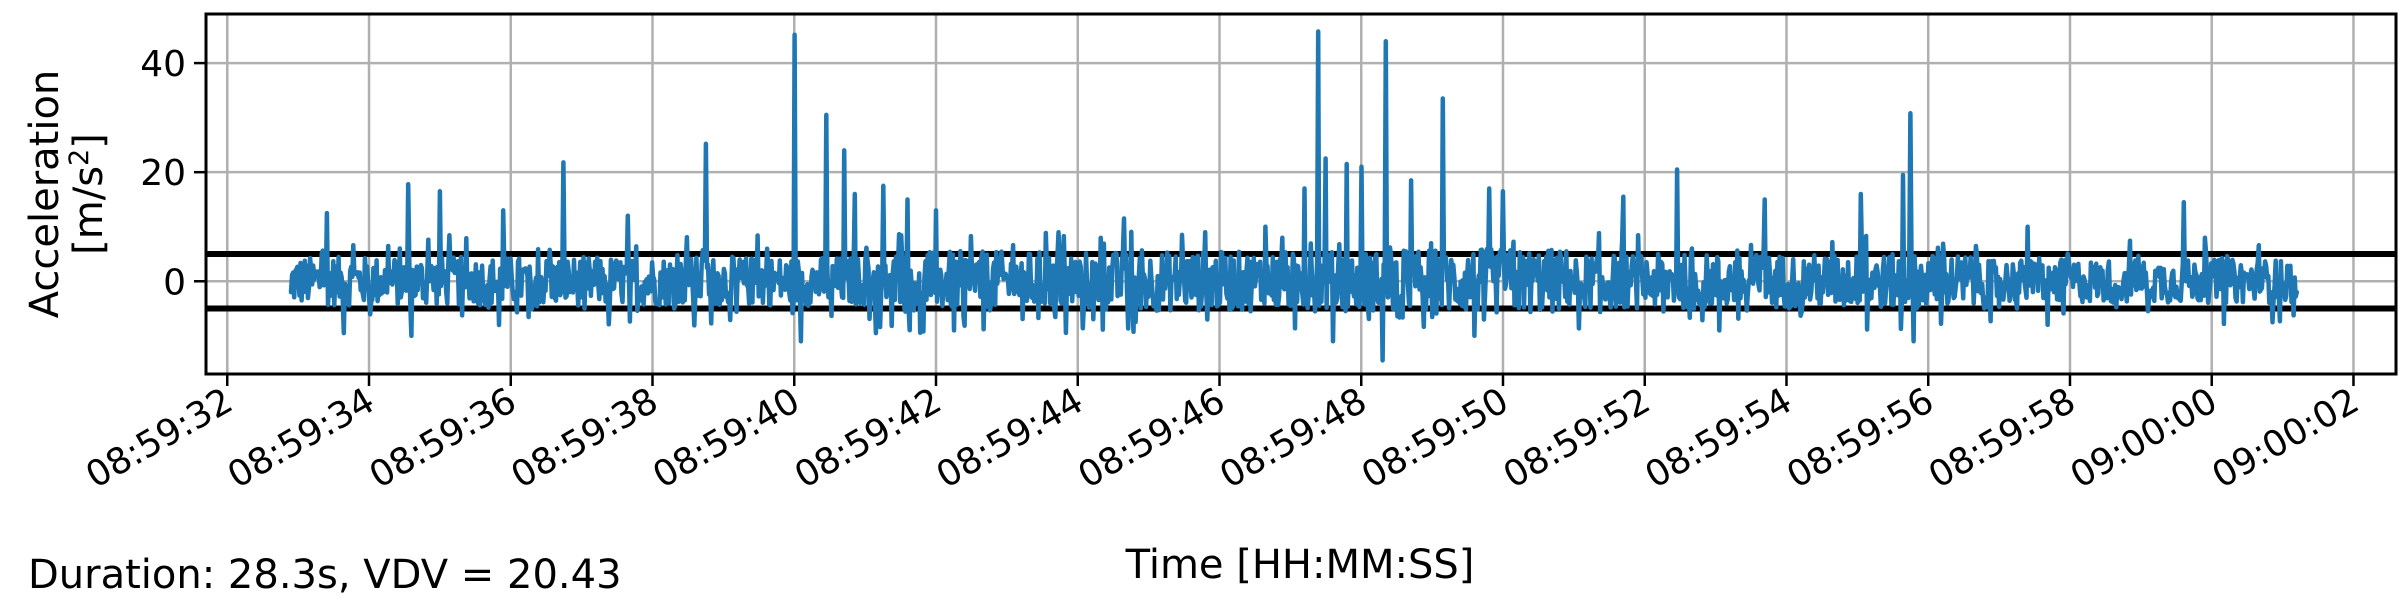 This screenshot has height=600, width=2400. What do you see at coordinates (301, 438) in the screenshot?
I see `x-tick-label: 08:59:34` at bounding box center [301, 438].